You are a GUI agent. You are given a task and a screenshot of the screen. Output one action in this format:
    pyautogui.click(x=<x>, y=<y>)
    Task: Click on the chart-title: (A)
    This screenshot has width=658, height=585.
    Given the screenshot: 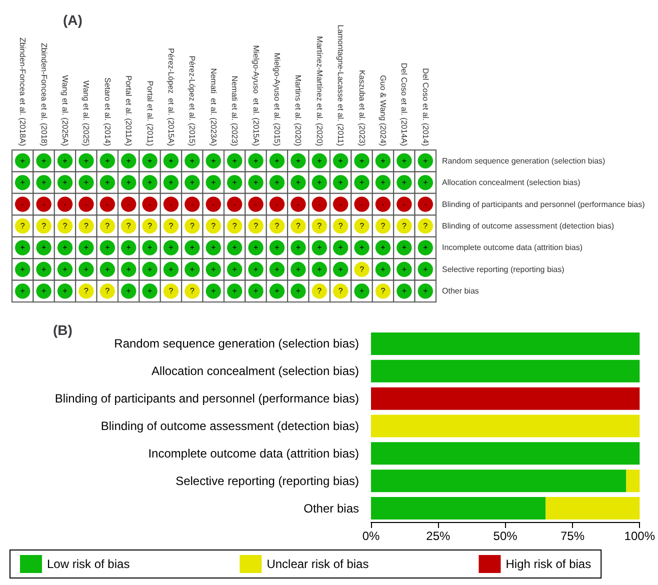 What is the action you would take?
    pyautogui.click(x=72, y=20)
    